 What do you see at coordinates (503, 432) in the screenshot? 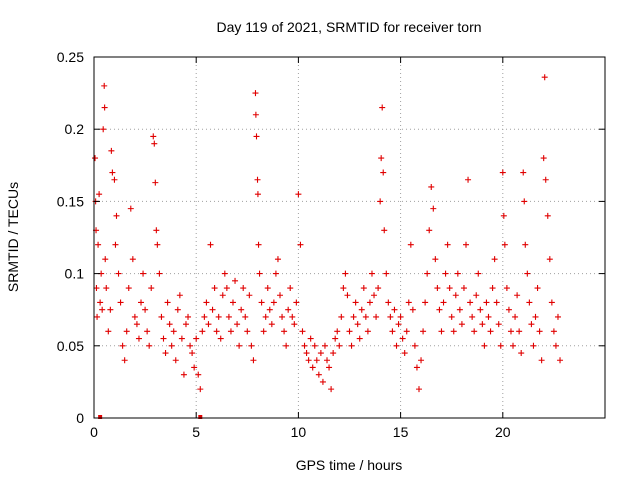
I see `x-tick-label: 20` at bounding box center [503, 432].